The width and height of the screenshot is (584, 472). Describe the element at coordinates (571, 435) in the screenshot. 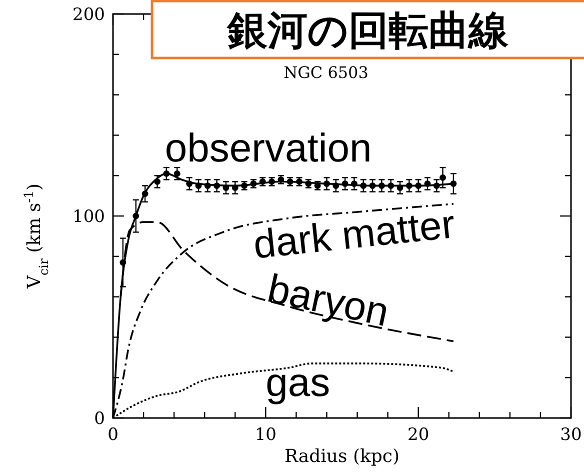

I see `x-tick-label: 30` at that location.